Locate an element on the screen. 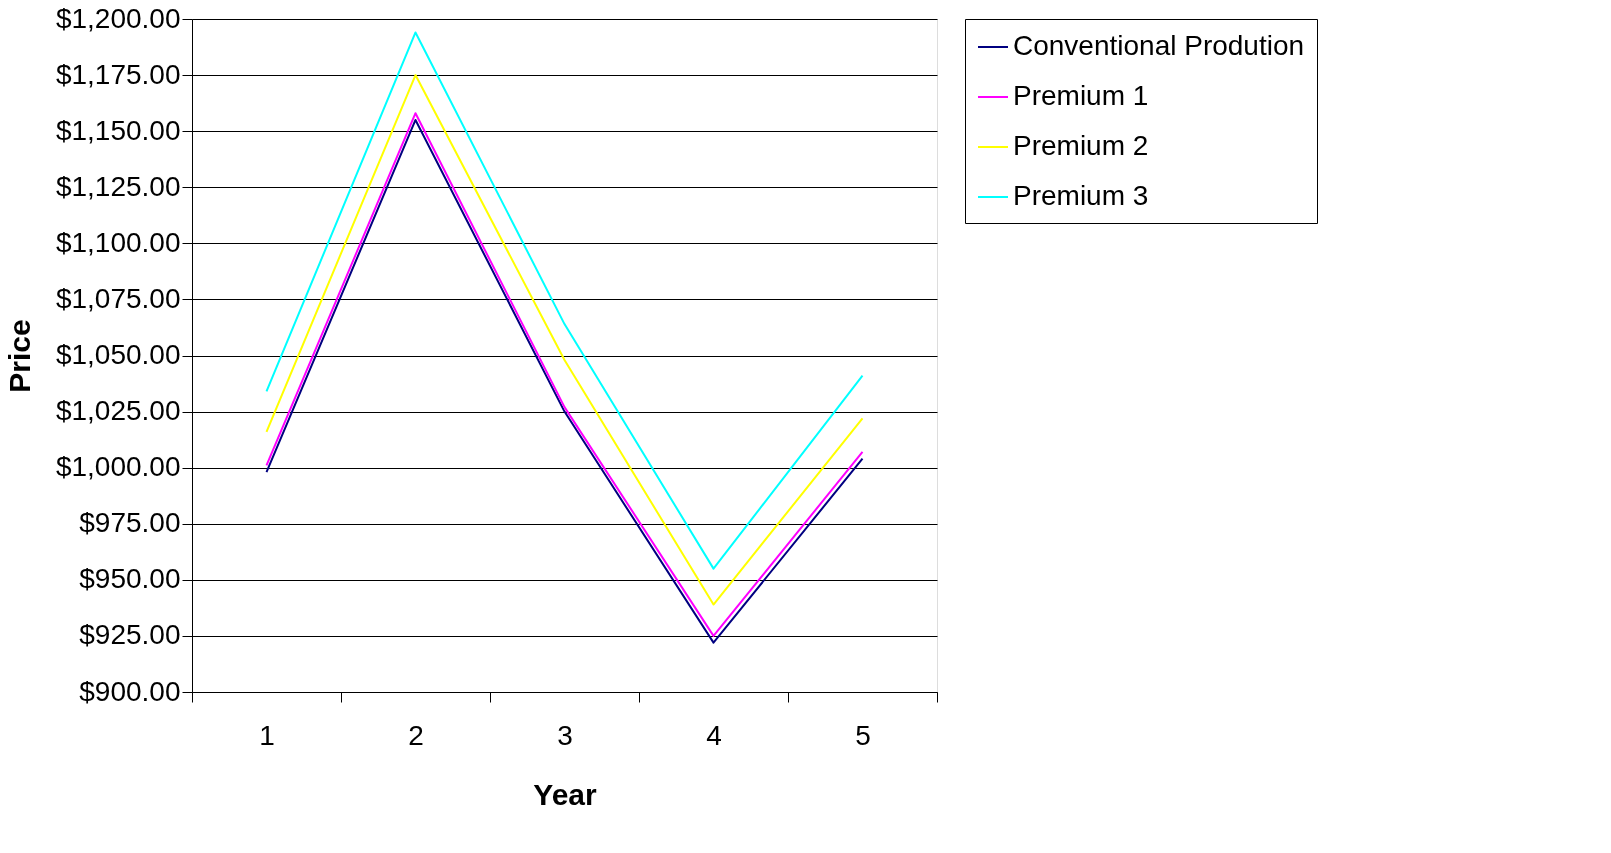  x-tick-label: 5 is located at coordinates (863, 735).